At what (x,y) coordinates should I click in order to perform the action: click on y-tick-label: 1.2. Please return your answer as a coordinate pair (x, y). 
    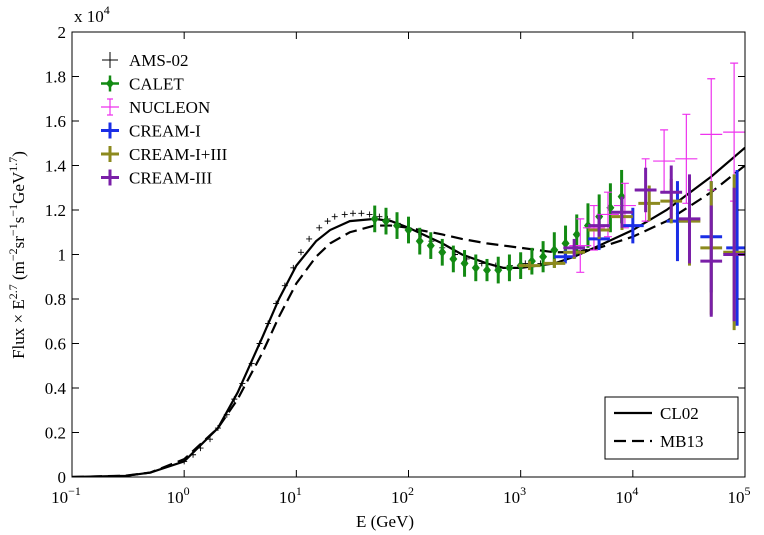
    Looking at the image, I should click on (55, 210).